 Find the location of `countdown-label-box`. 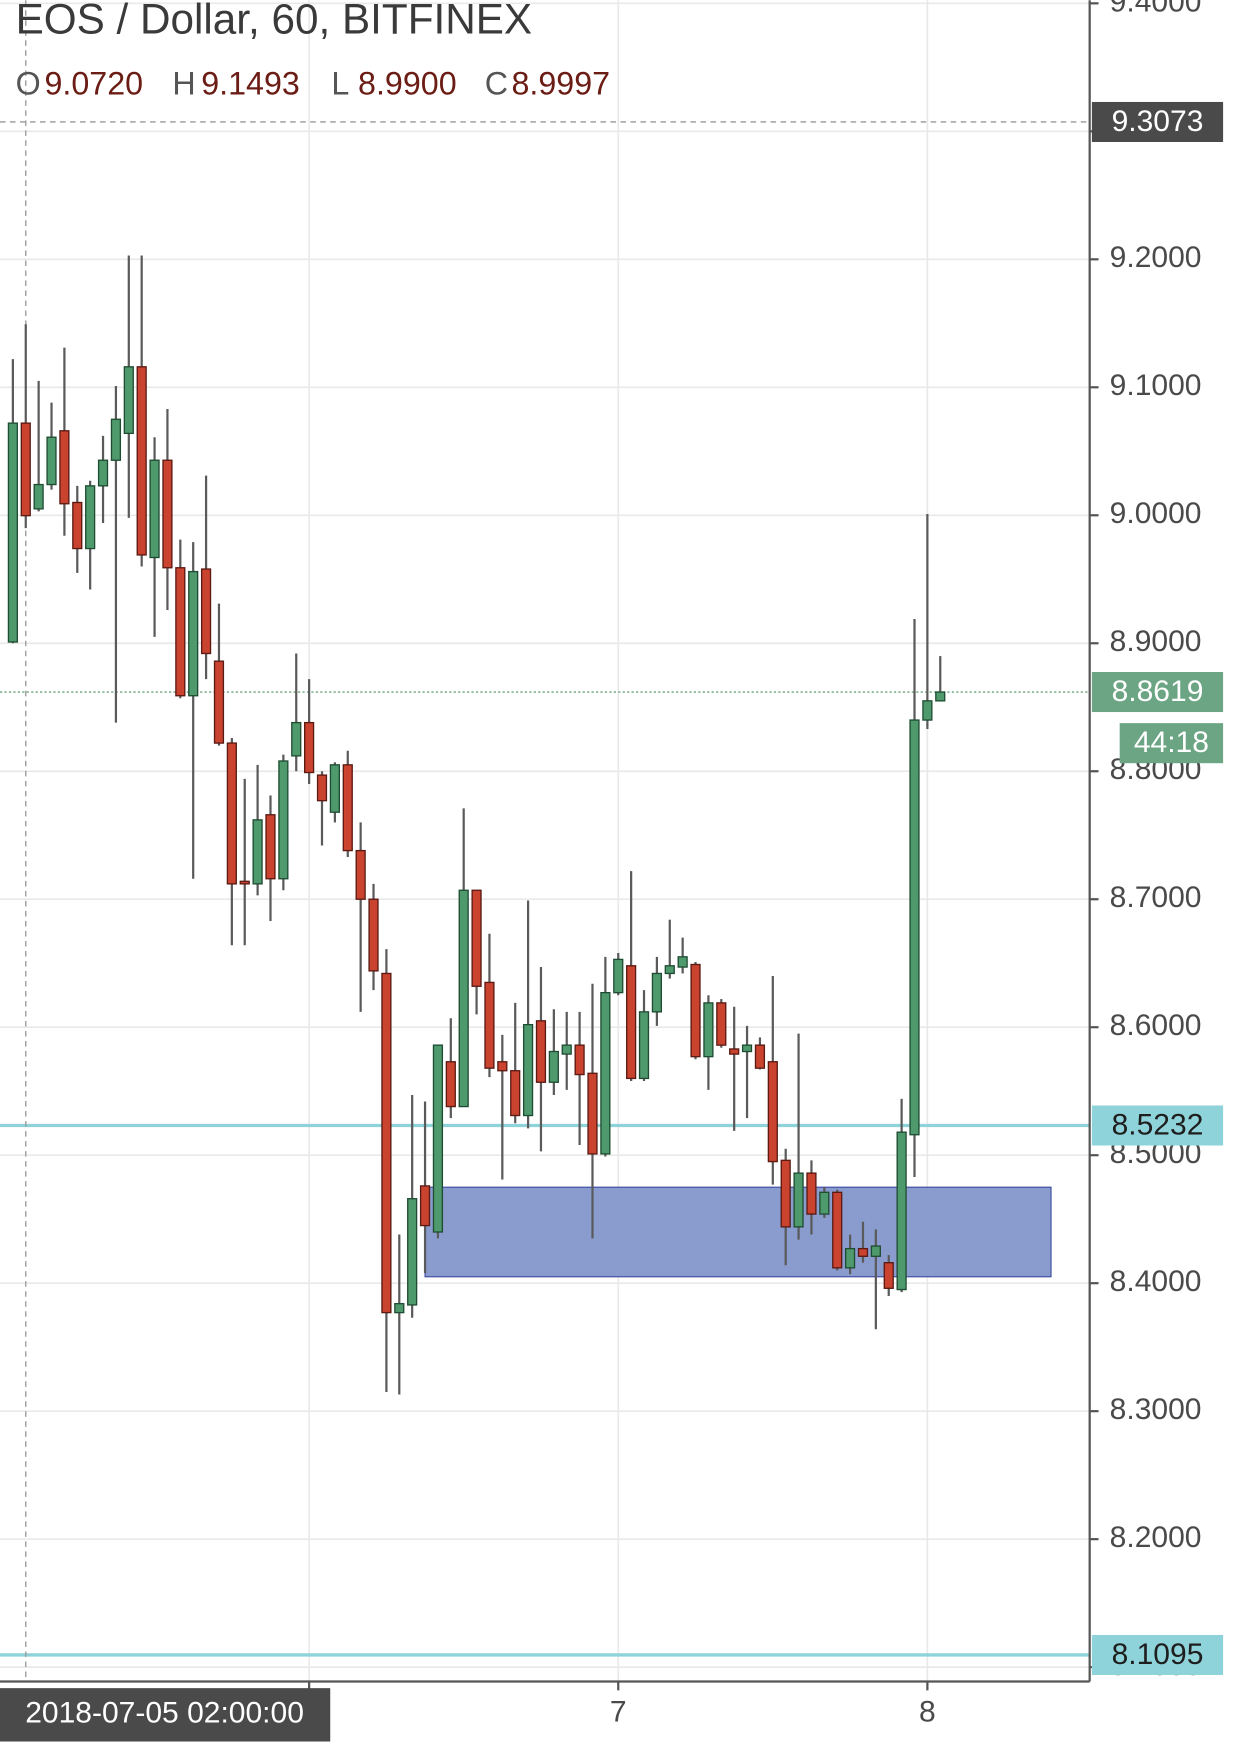

countdown-label-box is located at coordinates (1171, 743).